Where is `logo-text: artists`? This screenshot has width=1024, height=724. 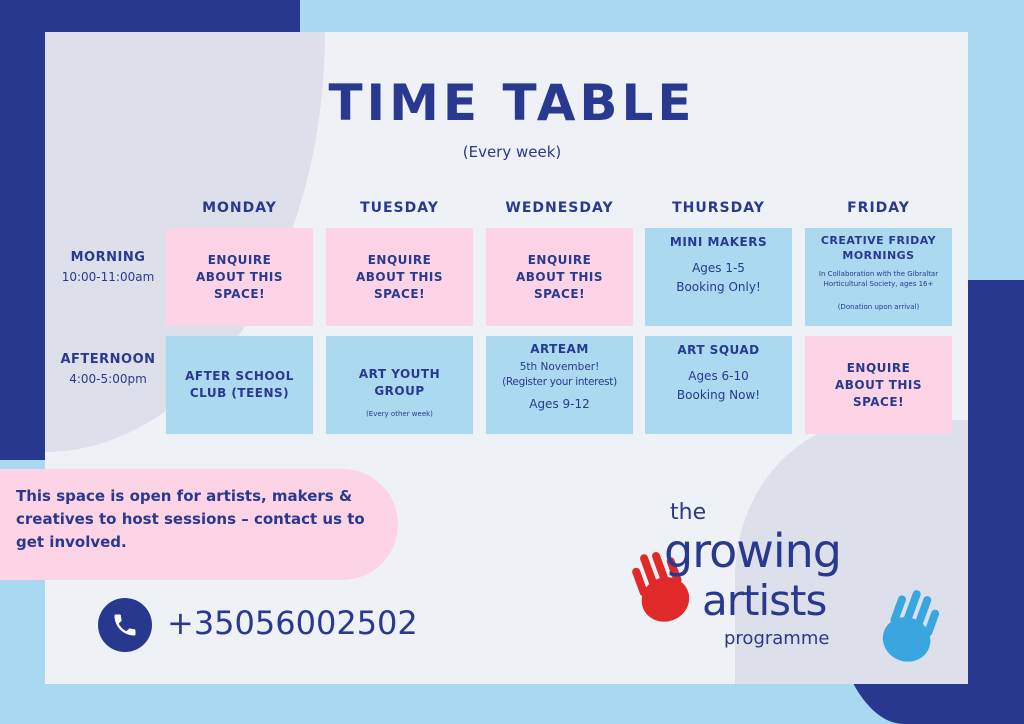
logo-text: artists is located at coordinates (764, 600).